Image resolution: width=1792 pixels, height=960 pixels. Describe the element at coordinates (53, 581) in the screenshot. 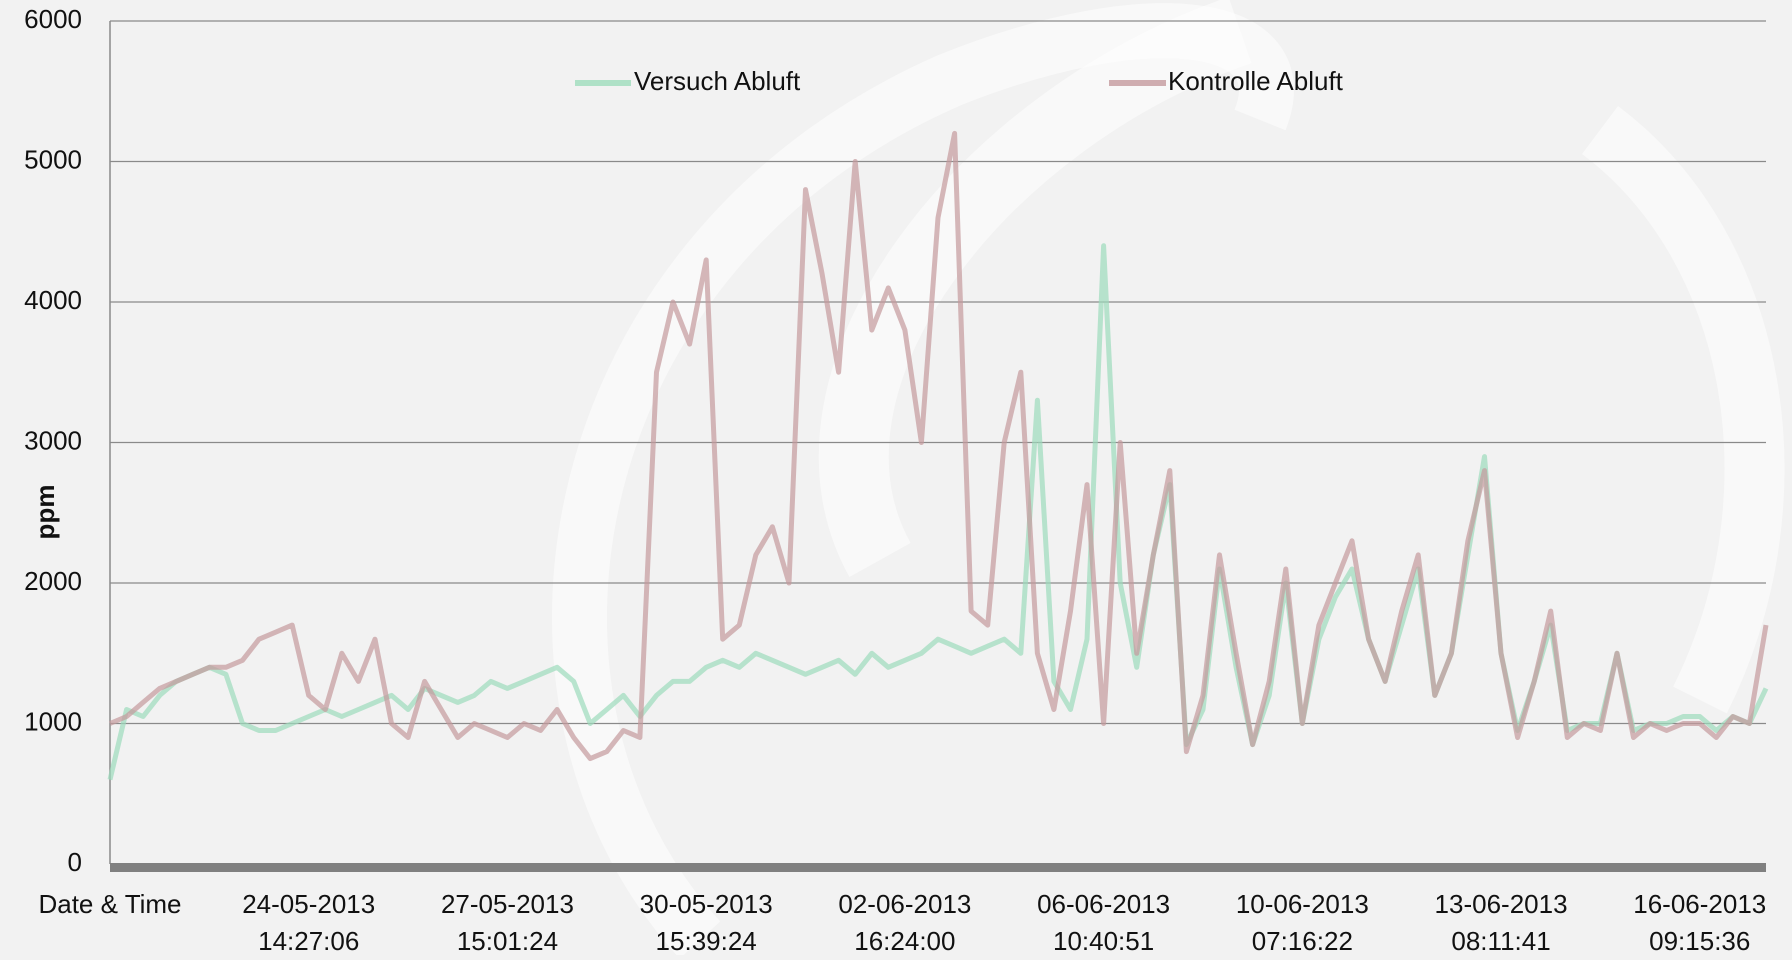

I see `y-tick-label: 2000` at that location.